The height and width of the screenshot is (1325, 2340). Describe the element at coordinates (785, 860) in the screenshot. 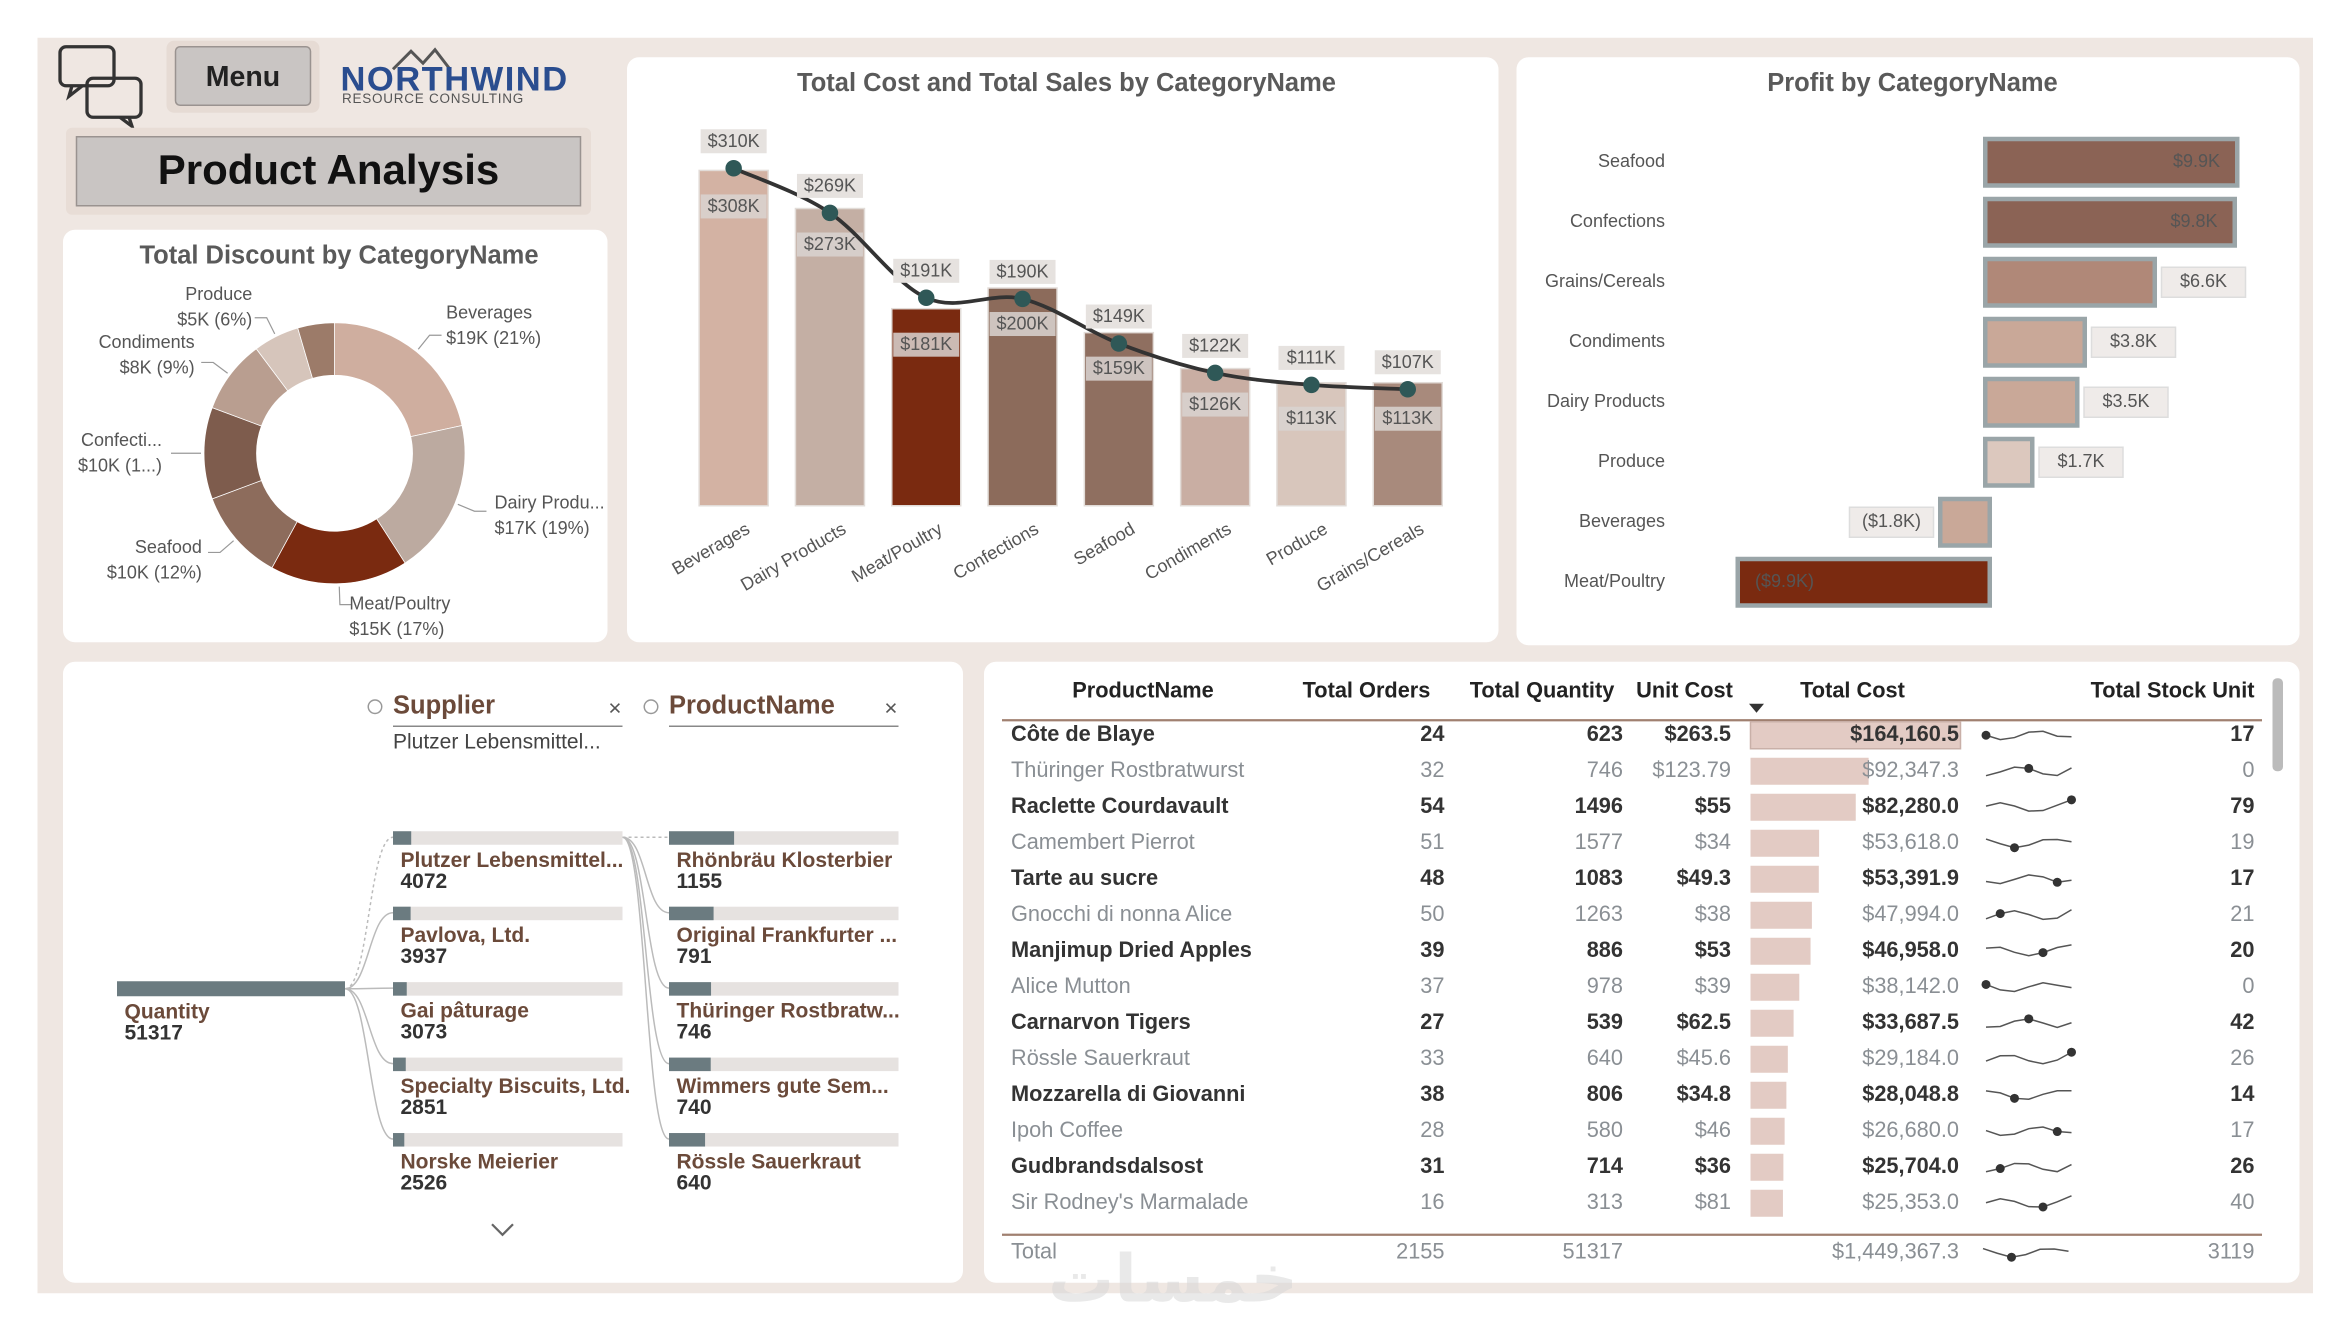

I see `node-label: Rhönbräu Klosterbier` at that location.